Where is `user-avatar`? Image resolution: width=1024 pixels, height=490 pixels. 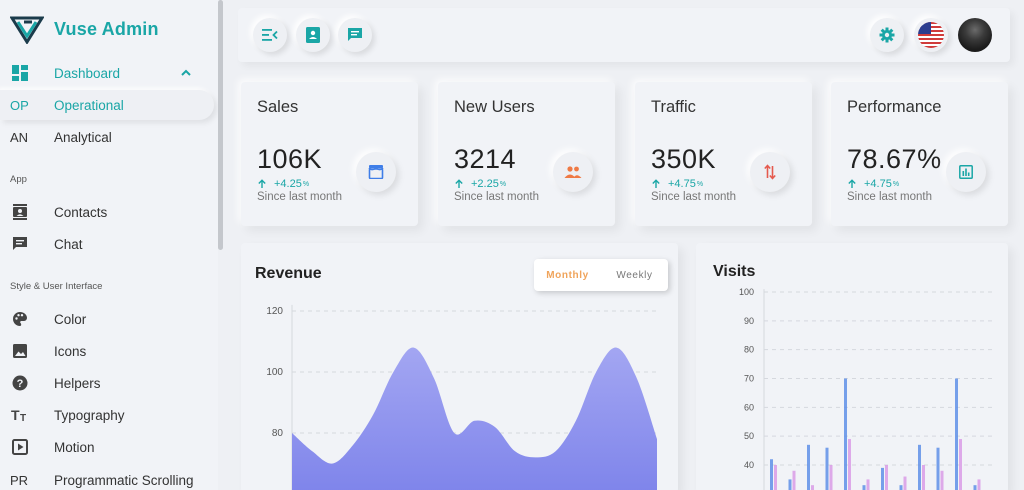 user-avatar is located at coordinates (975, 35).